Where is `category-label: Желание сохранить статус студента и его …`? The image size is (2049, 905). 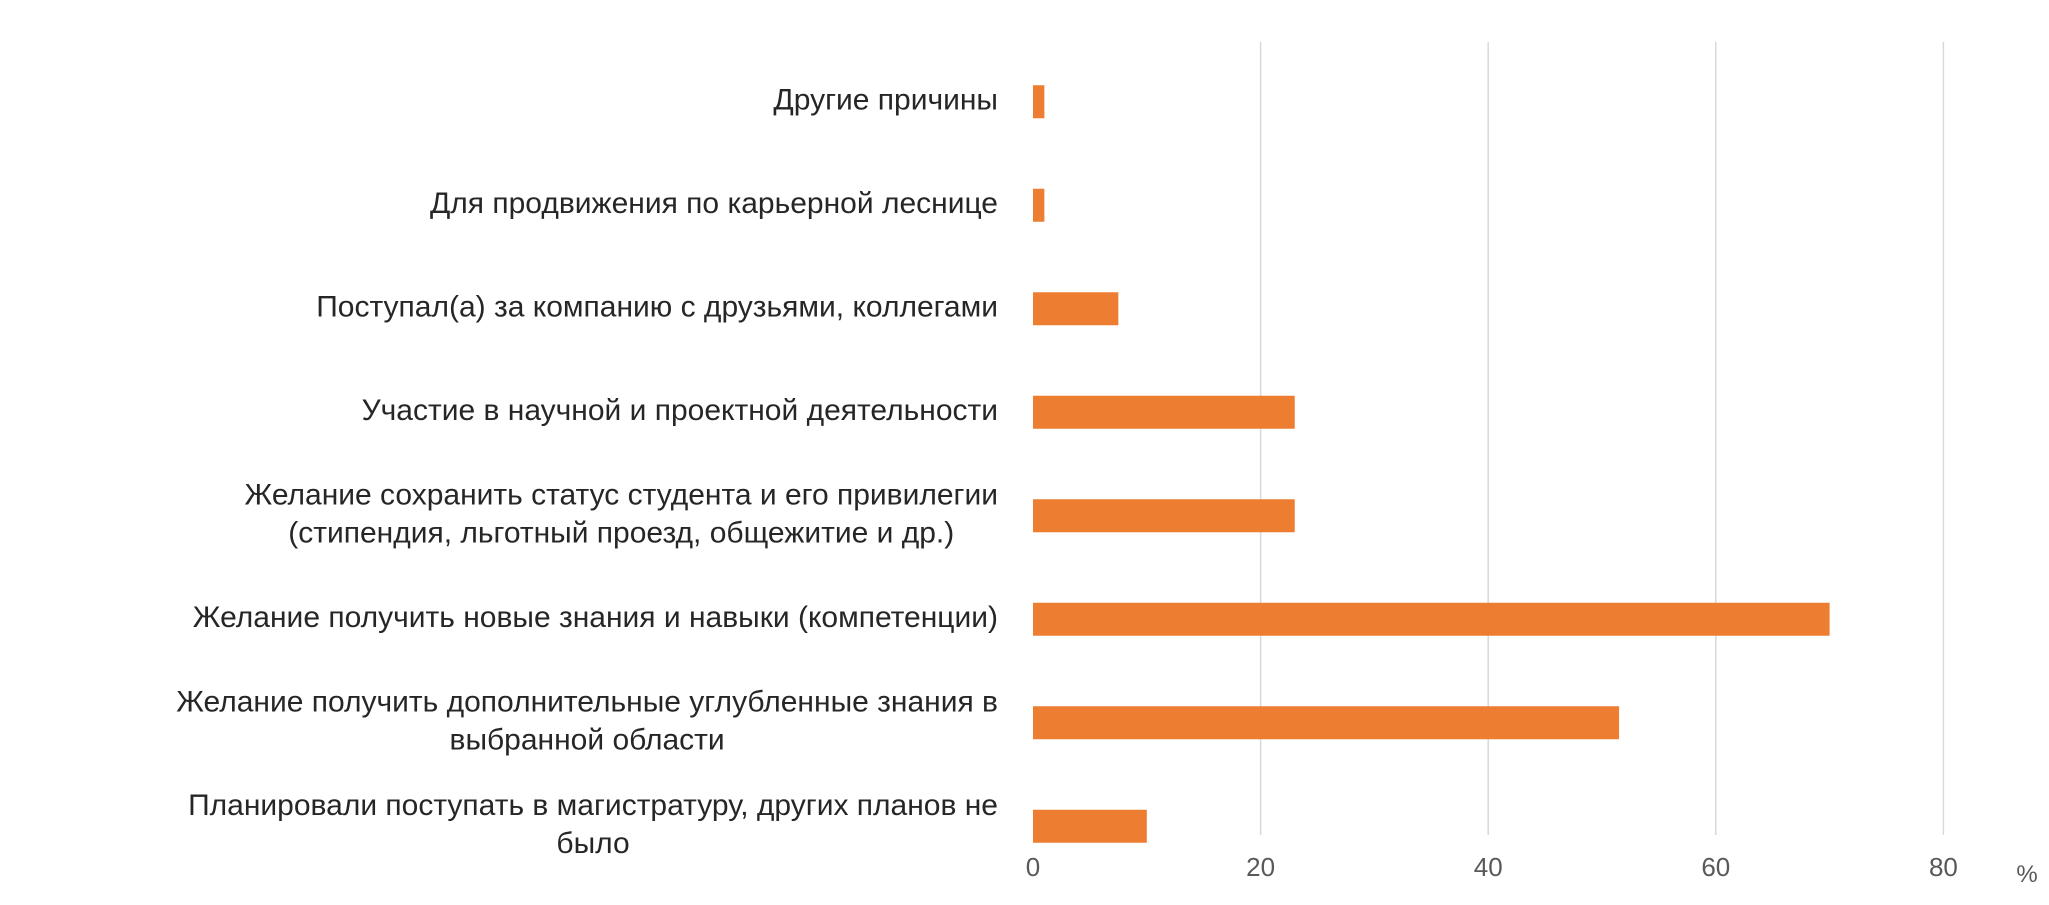
category-label: Желание сохранить статус студента и его … is located at coordinates (621, 495).